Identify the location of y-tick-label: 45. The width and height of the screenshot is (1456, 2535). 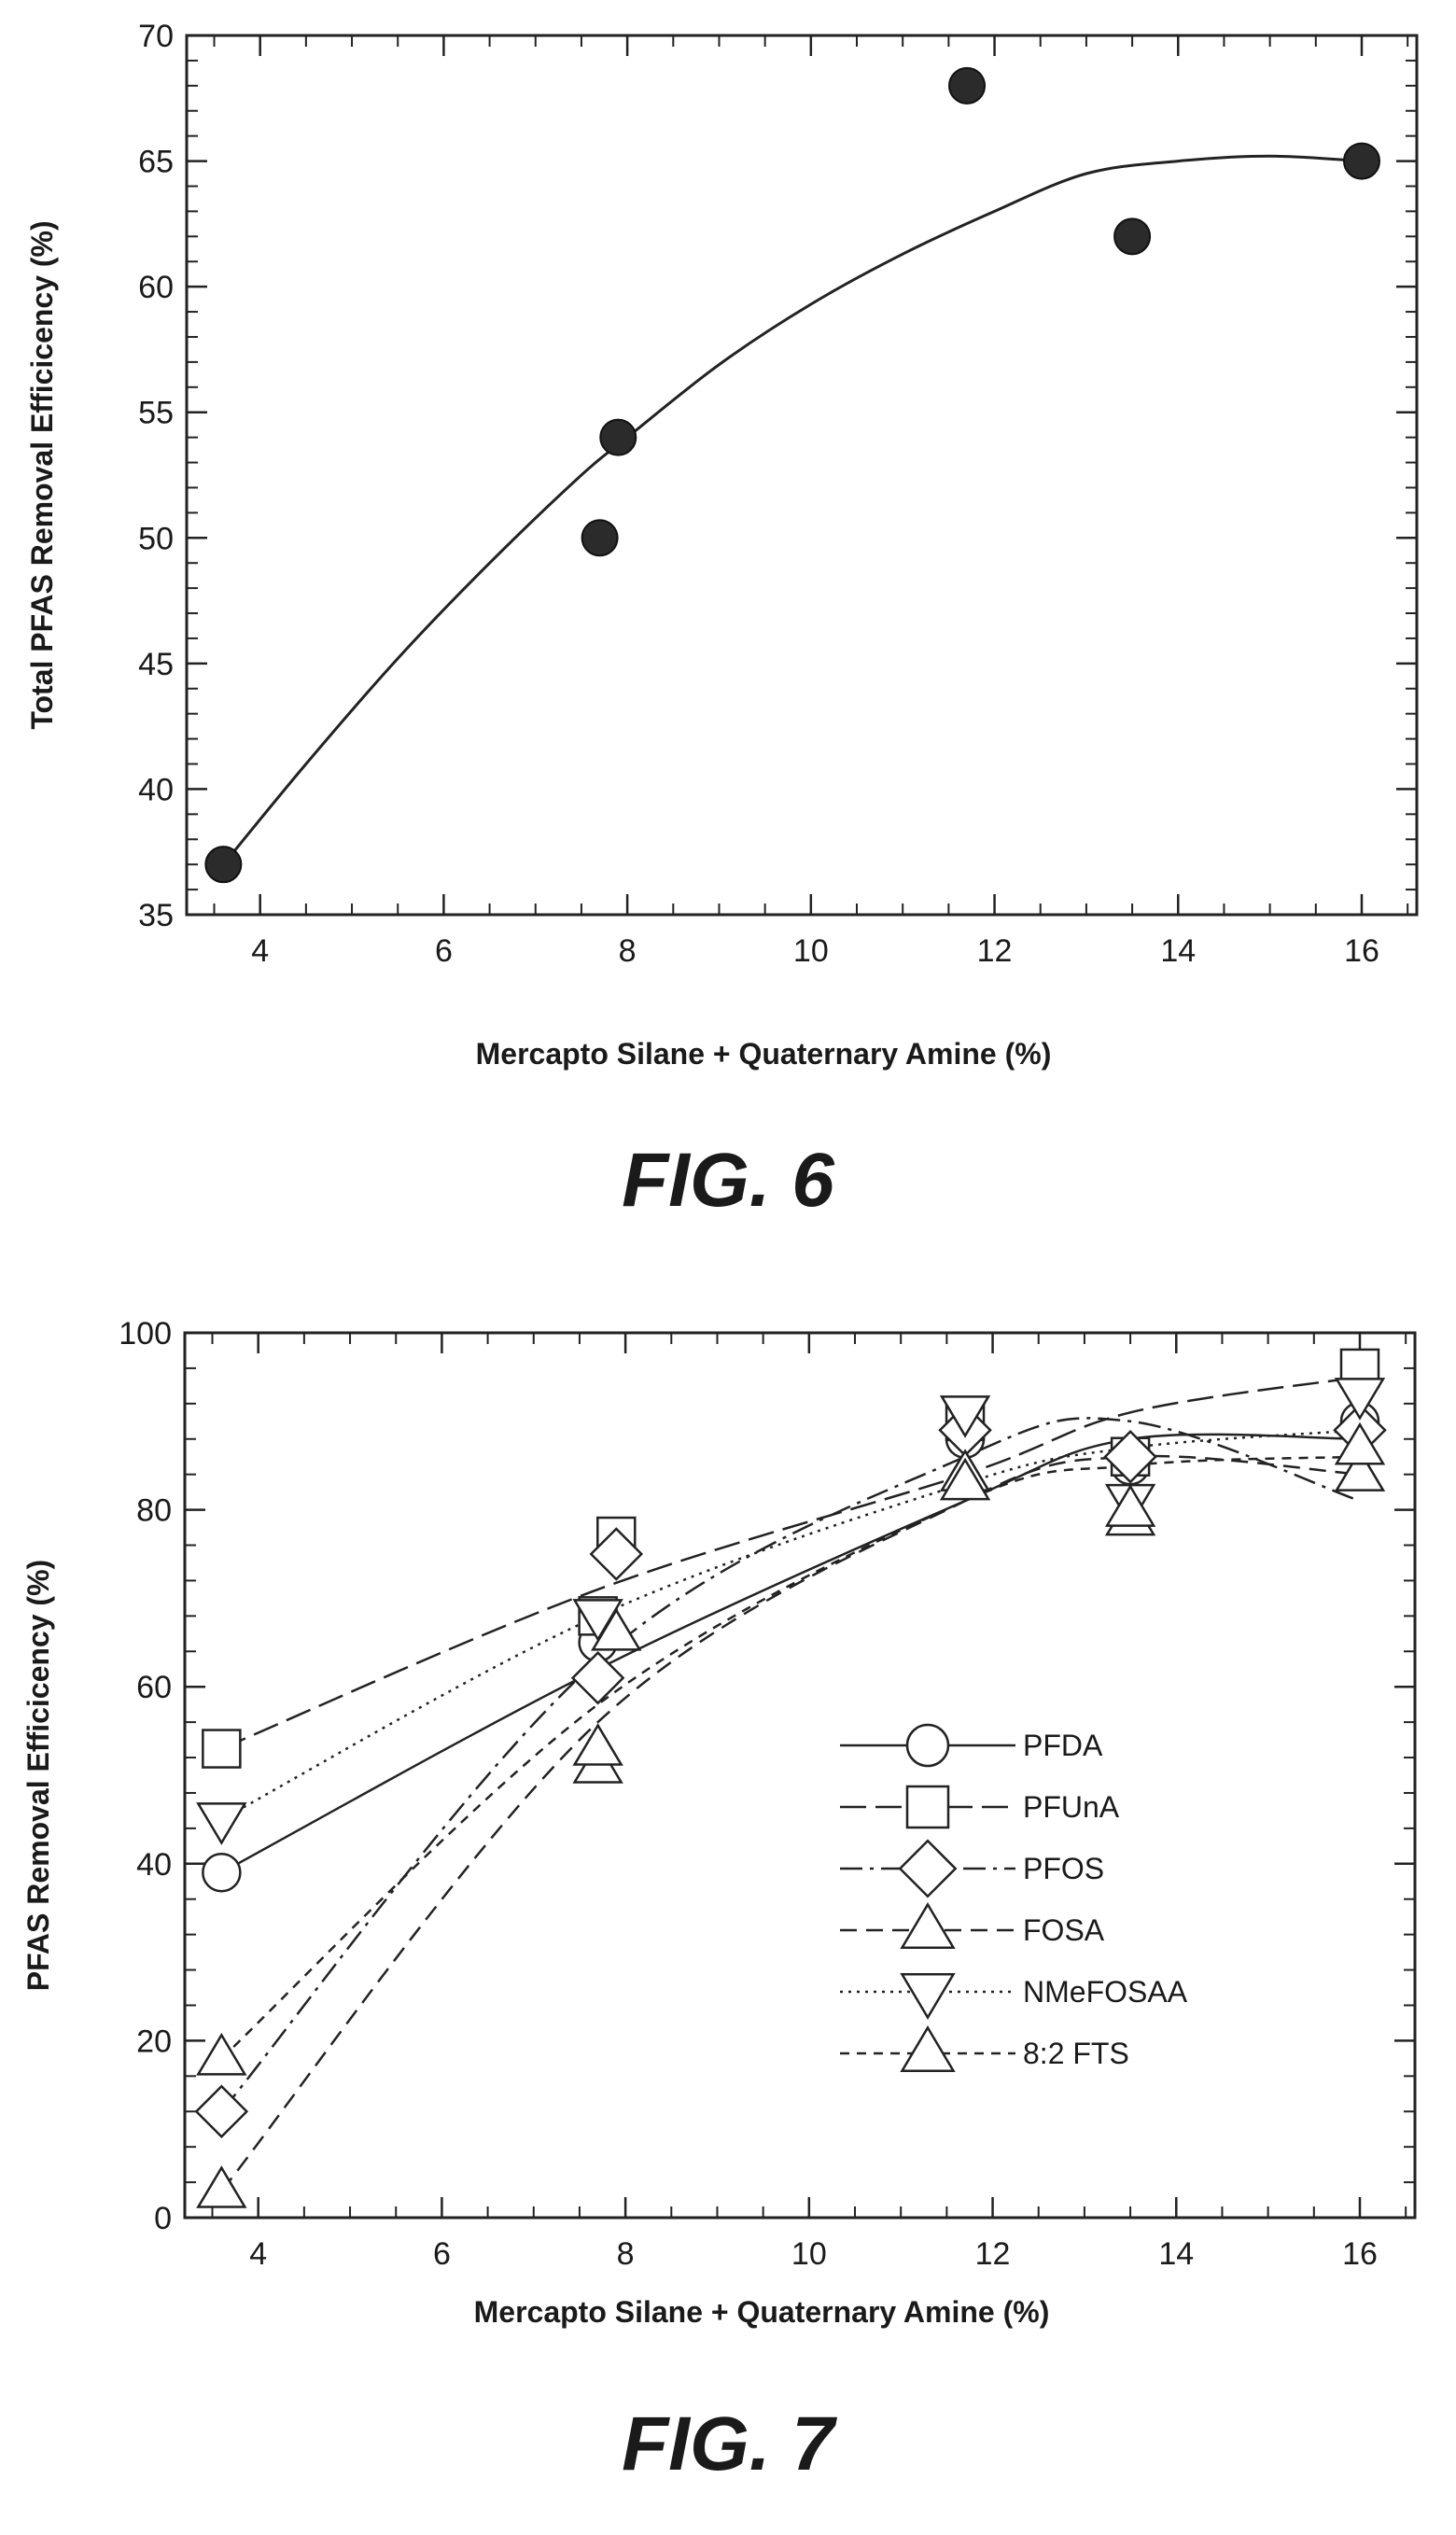
(156, 664).